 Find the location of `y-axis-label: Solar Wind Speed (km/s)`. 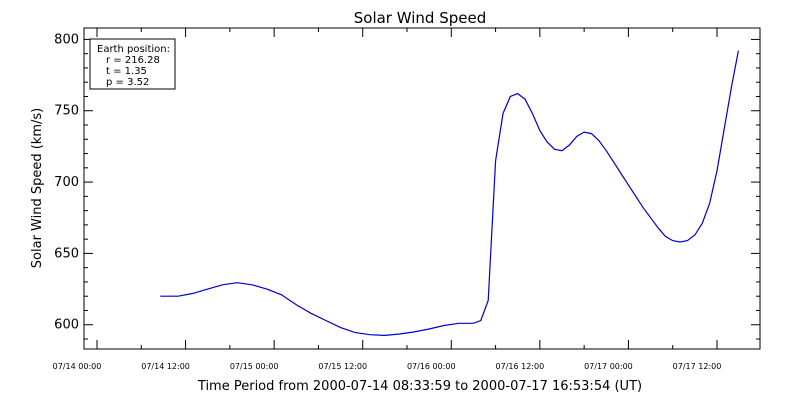

y-axis-label: Solar Wind Speed (km/s) is located at coordinates (37, 188).